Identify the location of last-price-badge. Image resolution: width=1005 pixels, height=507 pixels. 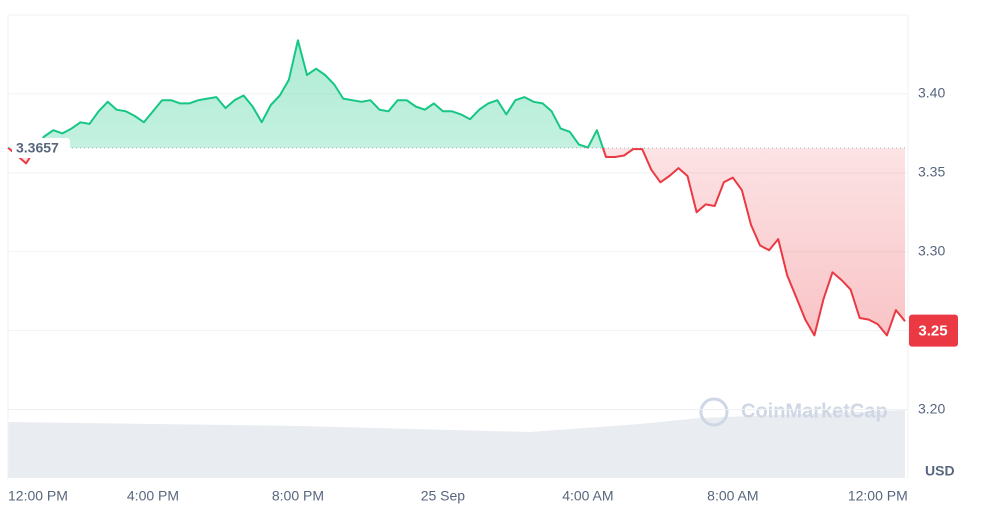
(933, 330).